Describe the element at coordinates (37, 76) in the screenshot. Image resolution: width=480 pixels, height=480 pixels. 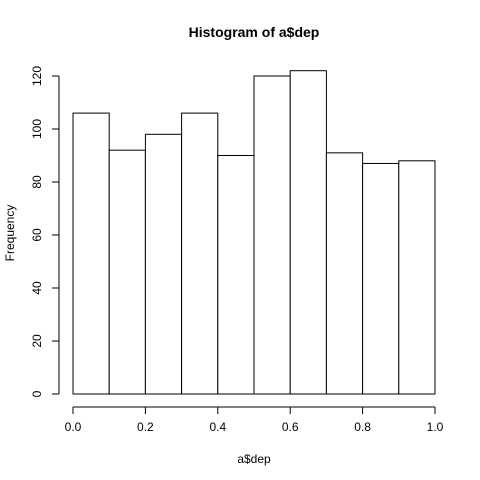
I see `y-tick-label: 120` at that location.